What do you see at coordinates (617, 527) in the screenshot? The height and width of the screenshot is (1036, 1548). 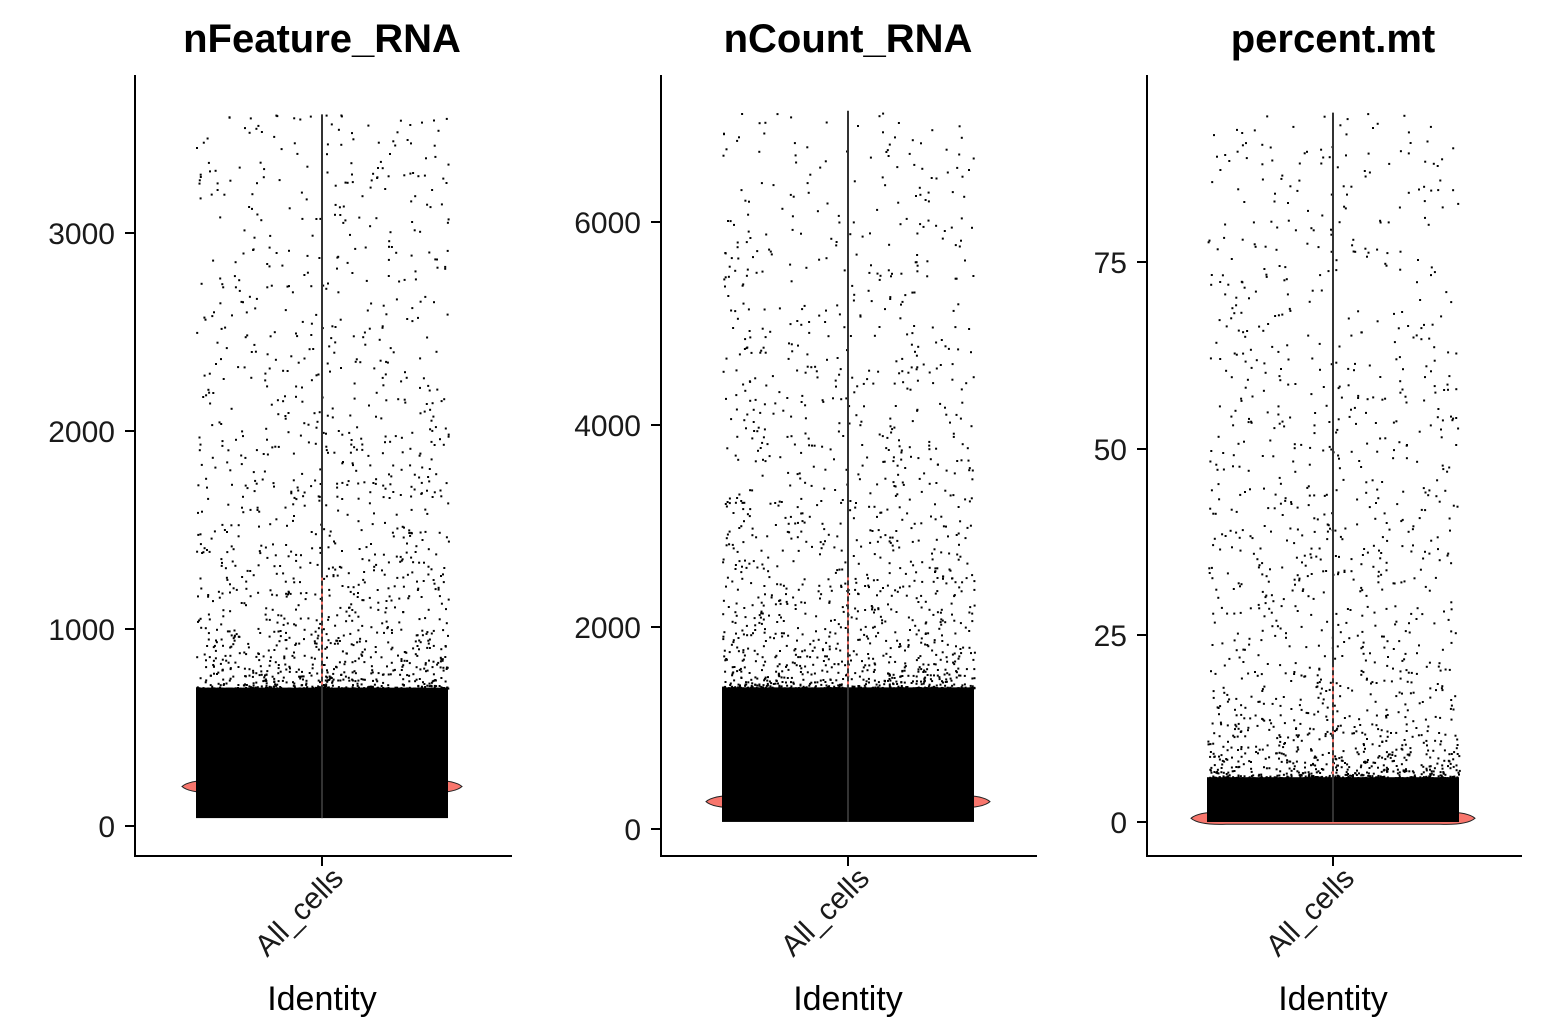 I see `y-ticks: 0 2000 4000 6000` at bounding box center [617, 527].